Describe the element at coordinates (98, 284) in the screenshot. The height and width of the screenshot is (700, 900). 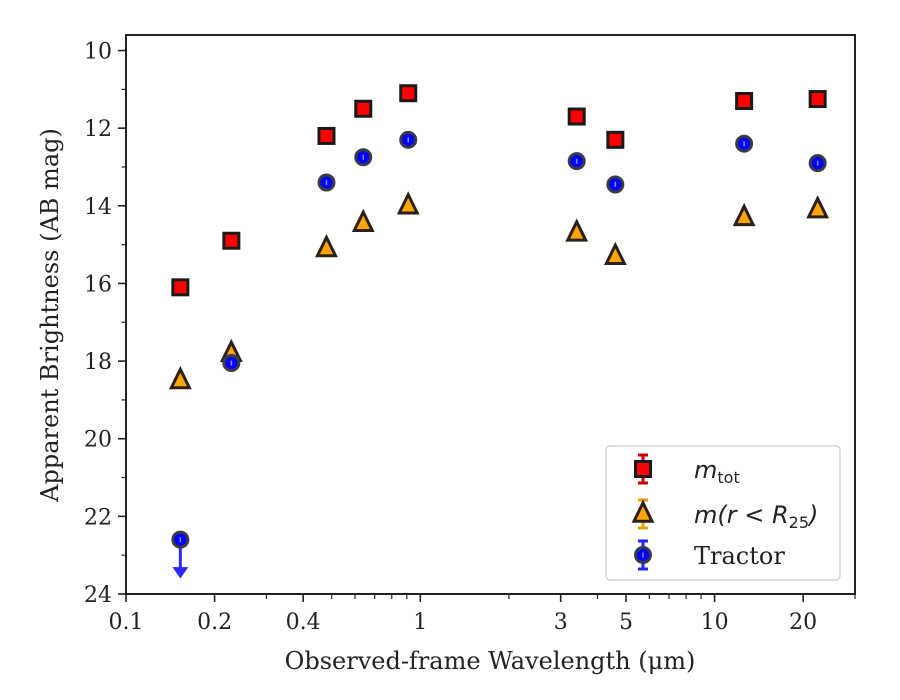
I see `y-tick-label: 16` at that location.